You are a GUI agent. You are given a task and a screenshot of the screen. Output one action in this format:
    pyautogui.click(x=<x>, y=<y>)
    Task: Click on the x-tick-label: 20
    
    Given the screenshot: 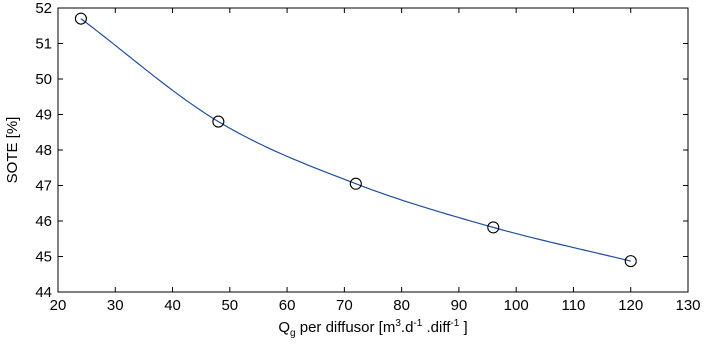 What is the action you would take?
    pyautogui.click(x=58, y=305)
    